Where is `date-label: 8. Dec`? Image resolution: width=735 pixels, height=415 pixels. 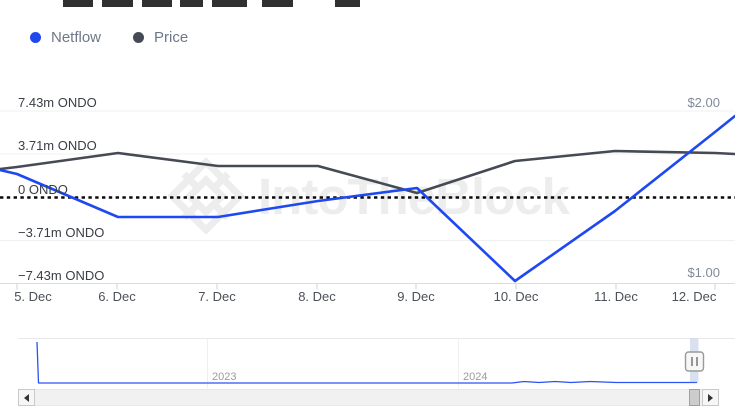 date-label: 8. Dec is located at coordinates (317, 296).